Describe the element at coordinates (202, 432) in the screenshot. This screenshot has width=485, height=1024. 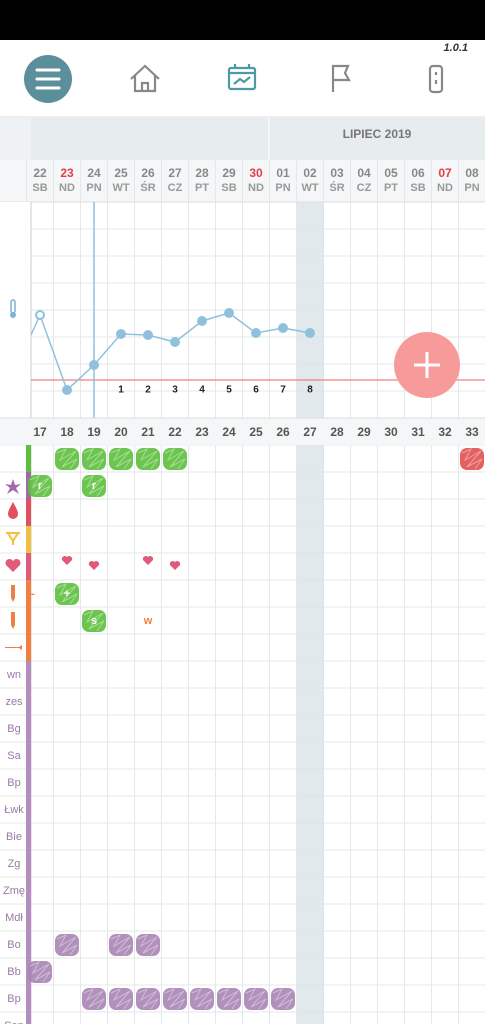
I see `cycle-day: 23` at that location.